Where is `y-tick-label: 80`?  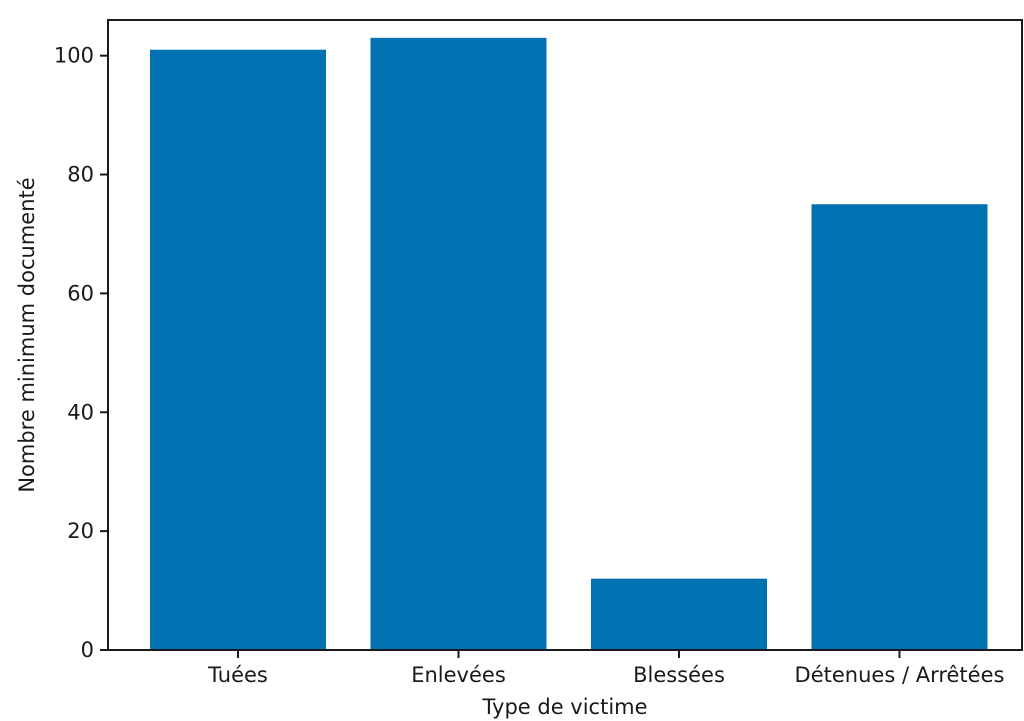 y-tick-label: 80 is located at coordinates (80, 175).